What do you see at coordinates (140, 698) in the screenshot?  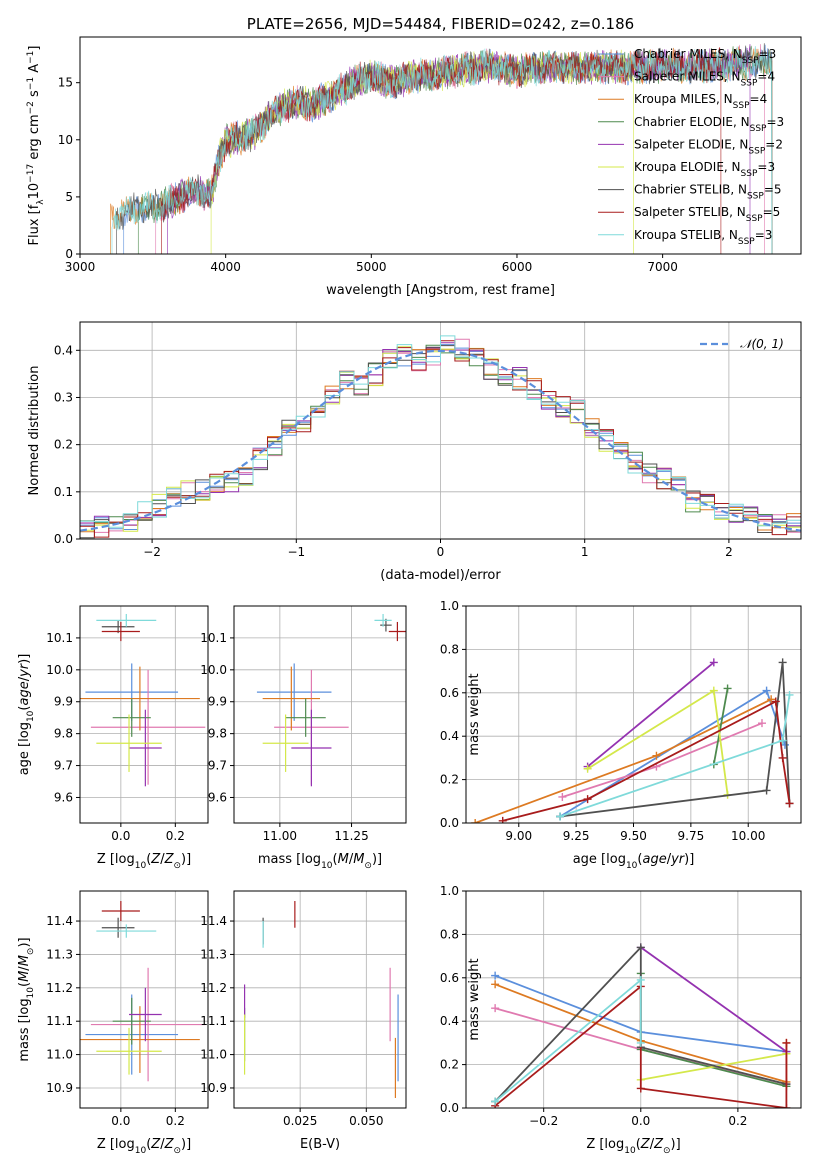 I see `errorbar-kroupa-miles` at bounding box center [140, 698].